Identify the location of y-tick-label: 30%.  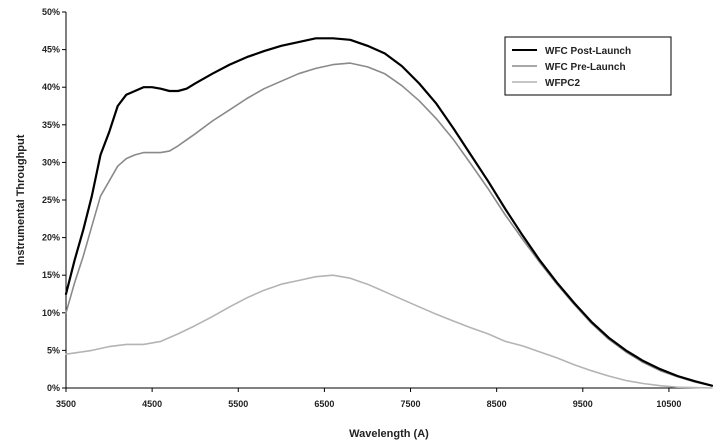
(51, 162).